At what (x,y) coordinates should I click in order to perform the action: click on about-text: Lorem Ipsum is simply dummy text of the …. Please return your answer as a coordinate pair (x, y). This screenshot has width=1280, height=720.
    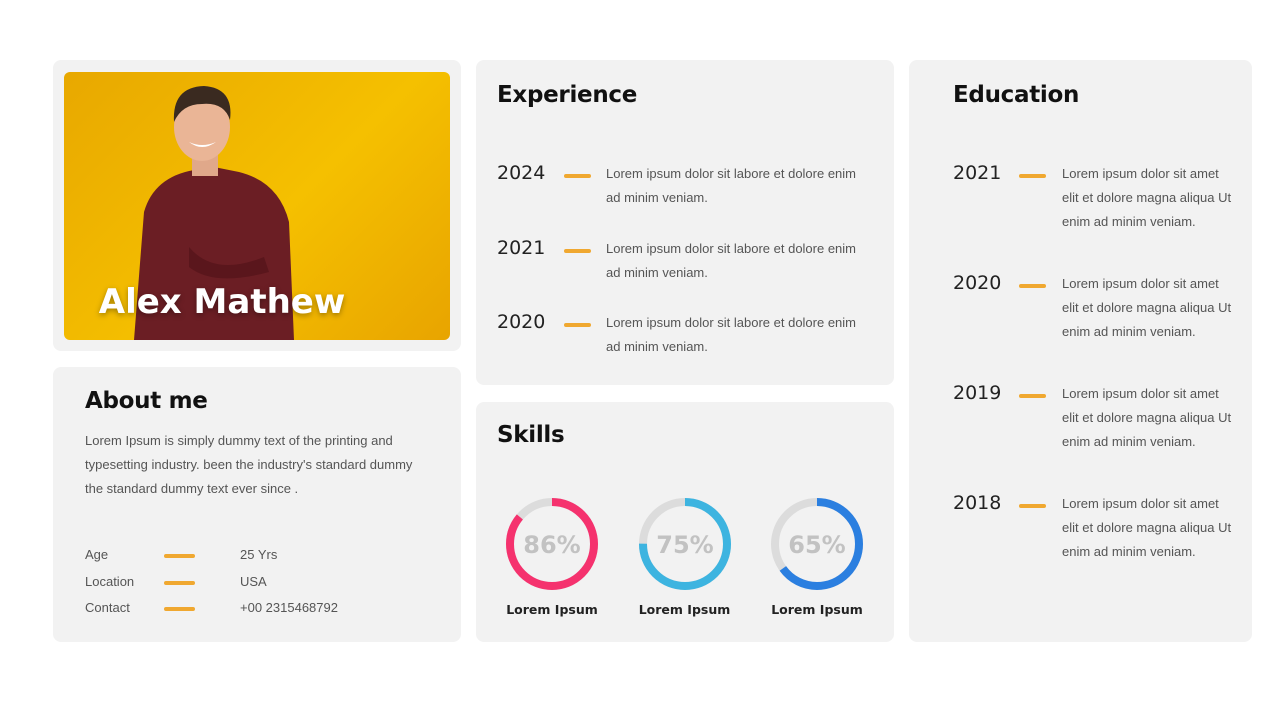
    Looking at the image, I should click on (249, 464).